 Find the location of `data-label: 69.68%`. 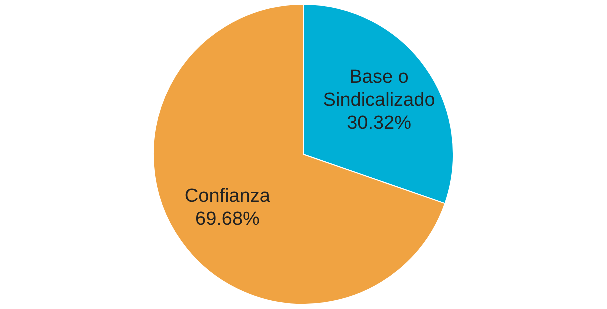

data-label: 69.68% is located at coordinates (227, 219).